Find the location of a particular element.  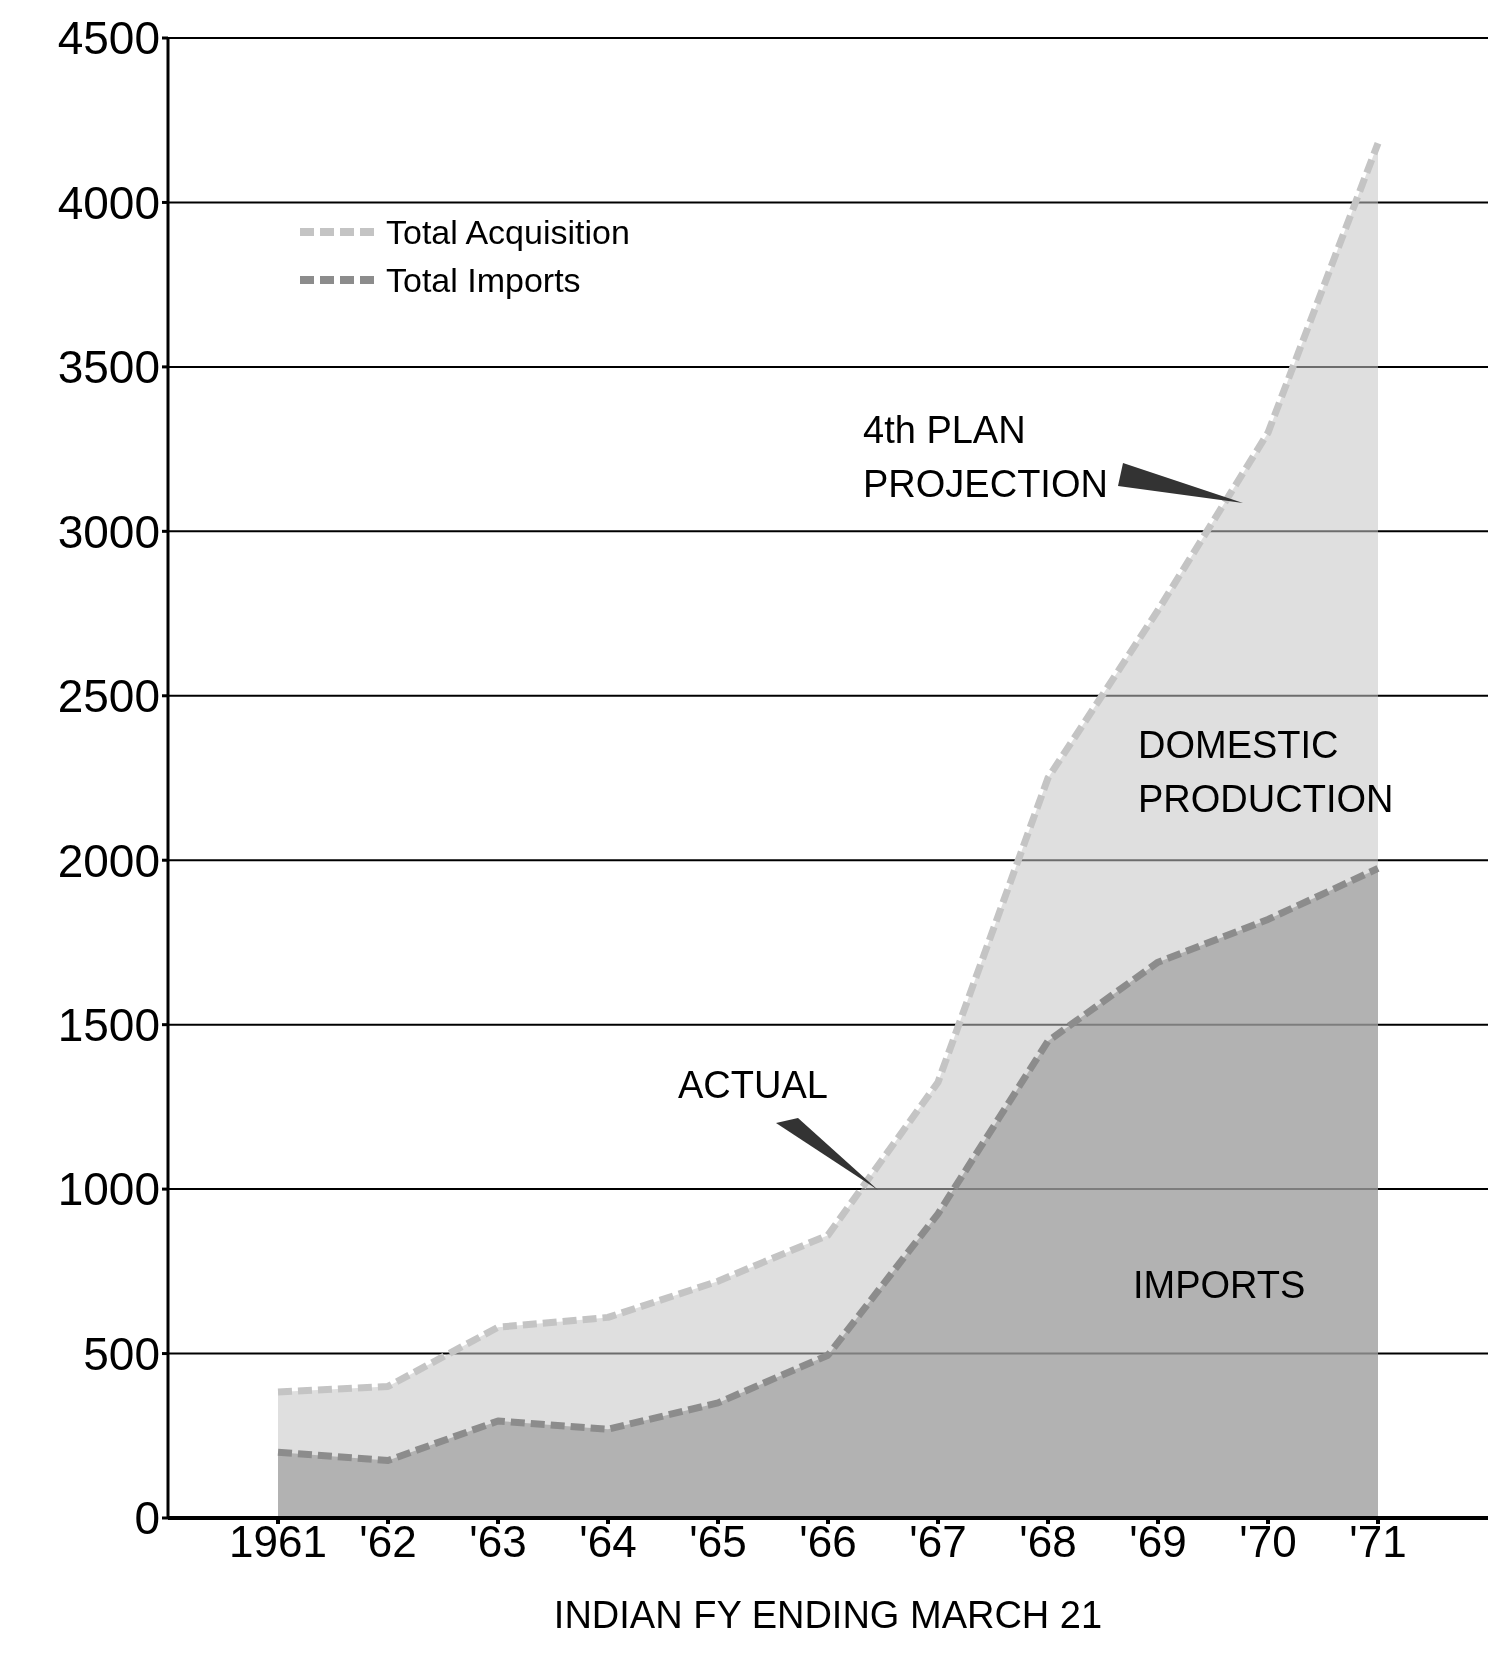

x-tick-label: '63 is located at coordinates (498, 1542).